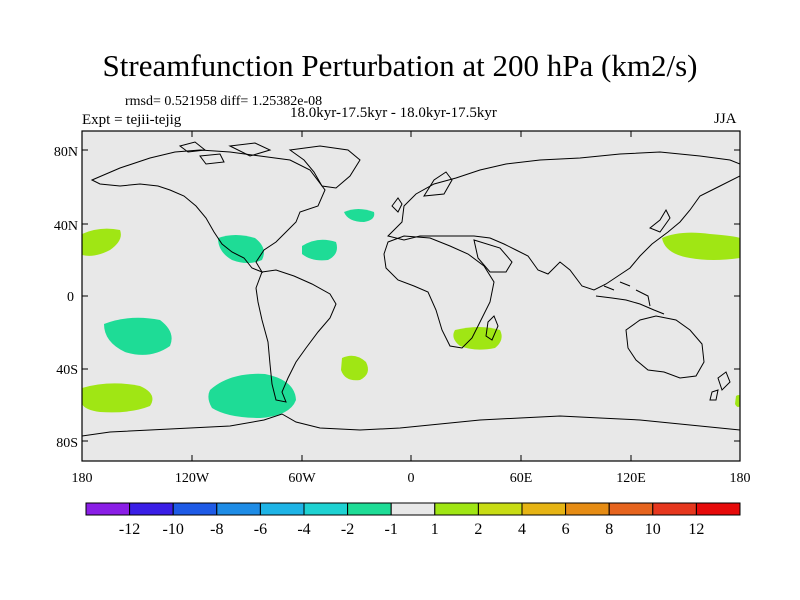  What do you see at coordinates (492, 328) in the screenshot?
I see `coastline-madagascar` at bounding box center [492, 328].